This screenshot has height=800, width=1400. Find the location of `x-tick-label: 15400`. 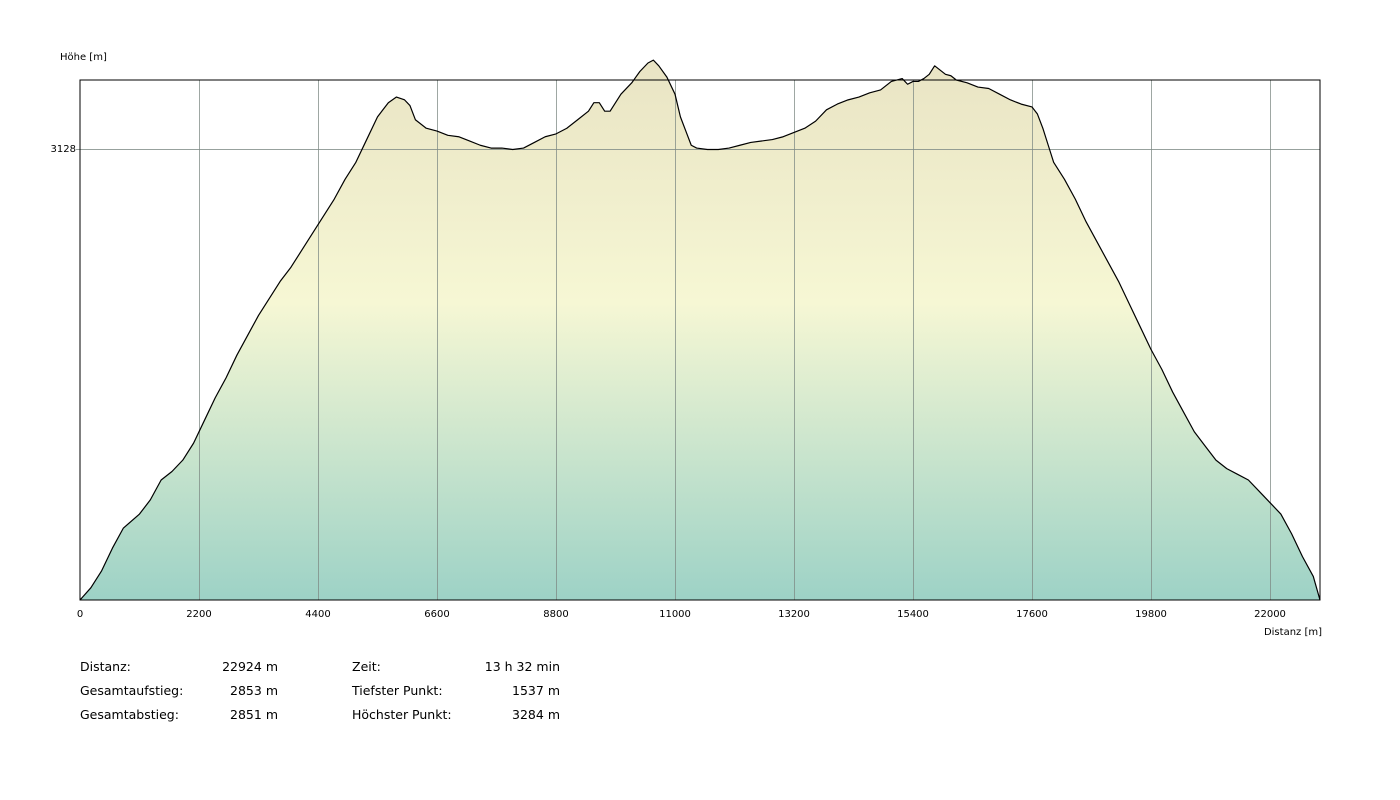

x-tick-label: 15400 is located at coordinates (913, 614).